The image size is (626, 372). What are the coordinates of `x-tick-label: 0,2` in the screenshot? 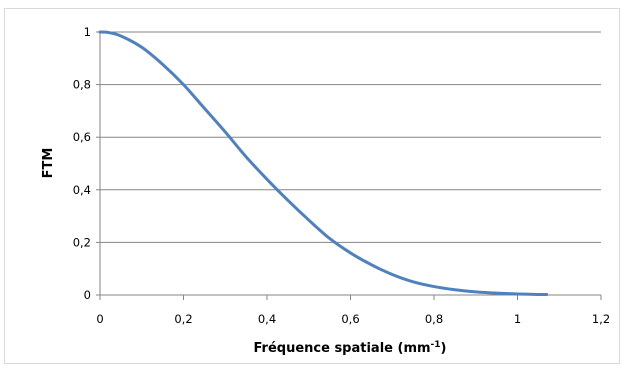 It's located at (183, 319).